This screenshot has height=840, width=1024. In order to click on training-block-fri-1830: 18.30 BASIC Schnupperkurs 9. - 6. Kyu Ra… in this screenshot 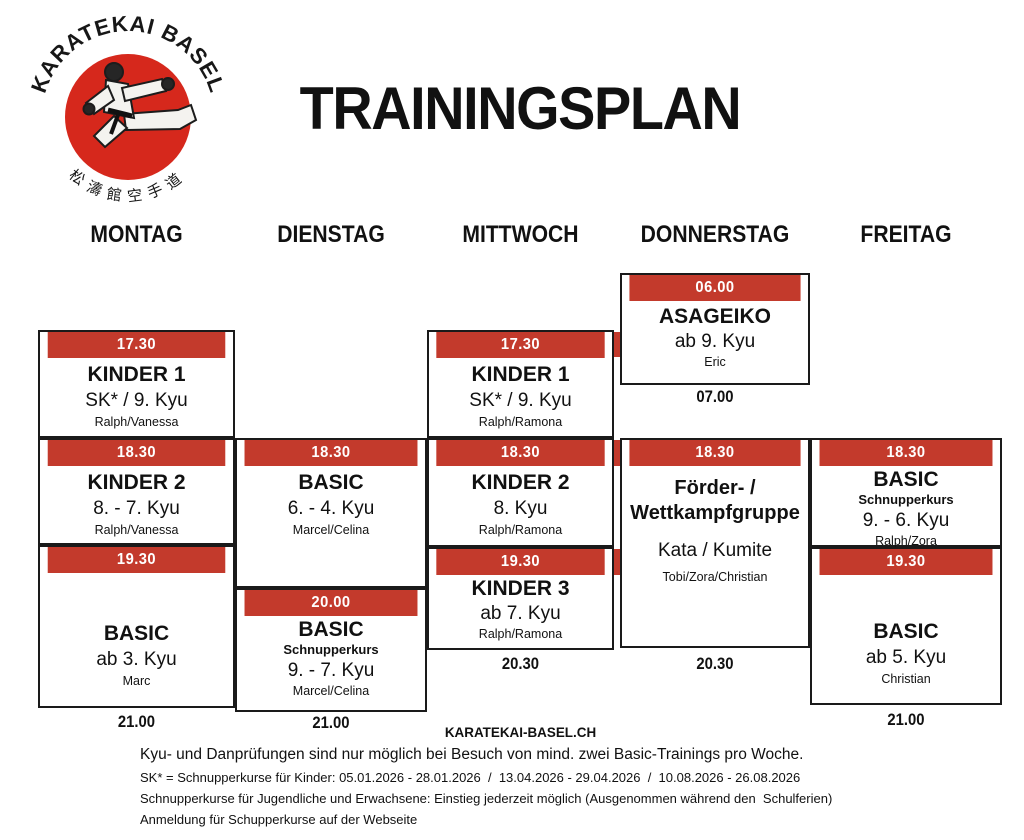, I will do `click(906, 493)`.